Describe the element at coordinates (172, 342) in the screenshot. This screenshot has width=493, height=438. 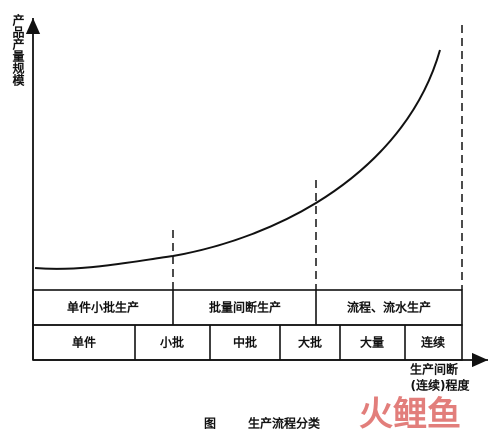
I see `batch-label: 小批` at that location.